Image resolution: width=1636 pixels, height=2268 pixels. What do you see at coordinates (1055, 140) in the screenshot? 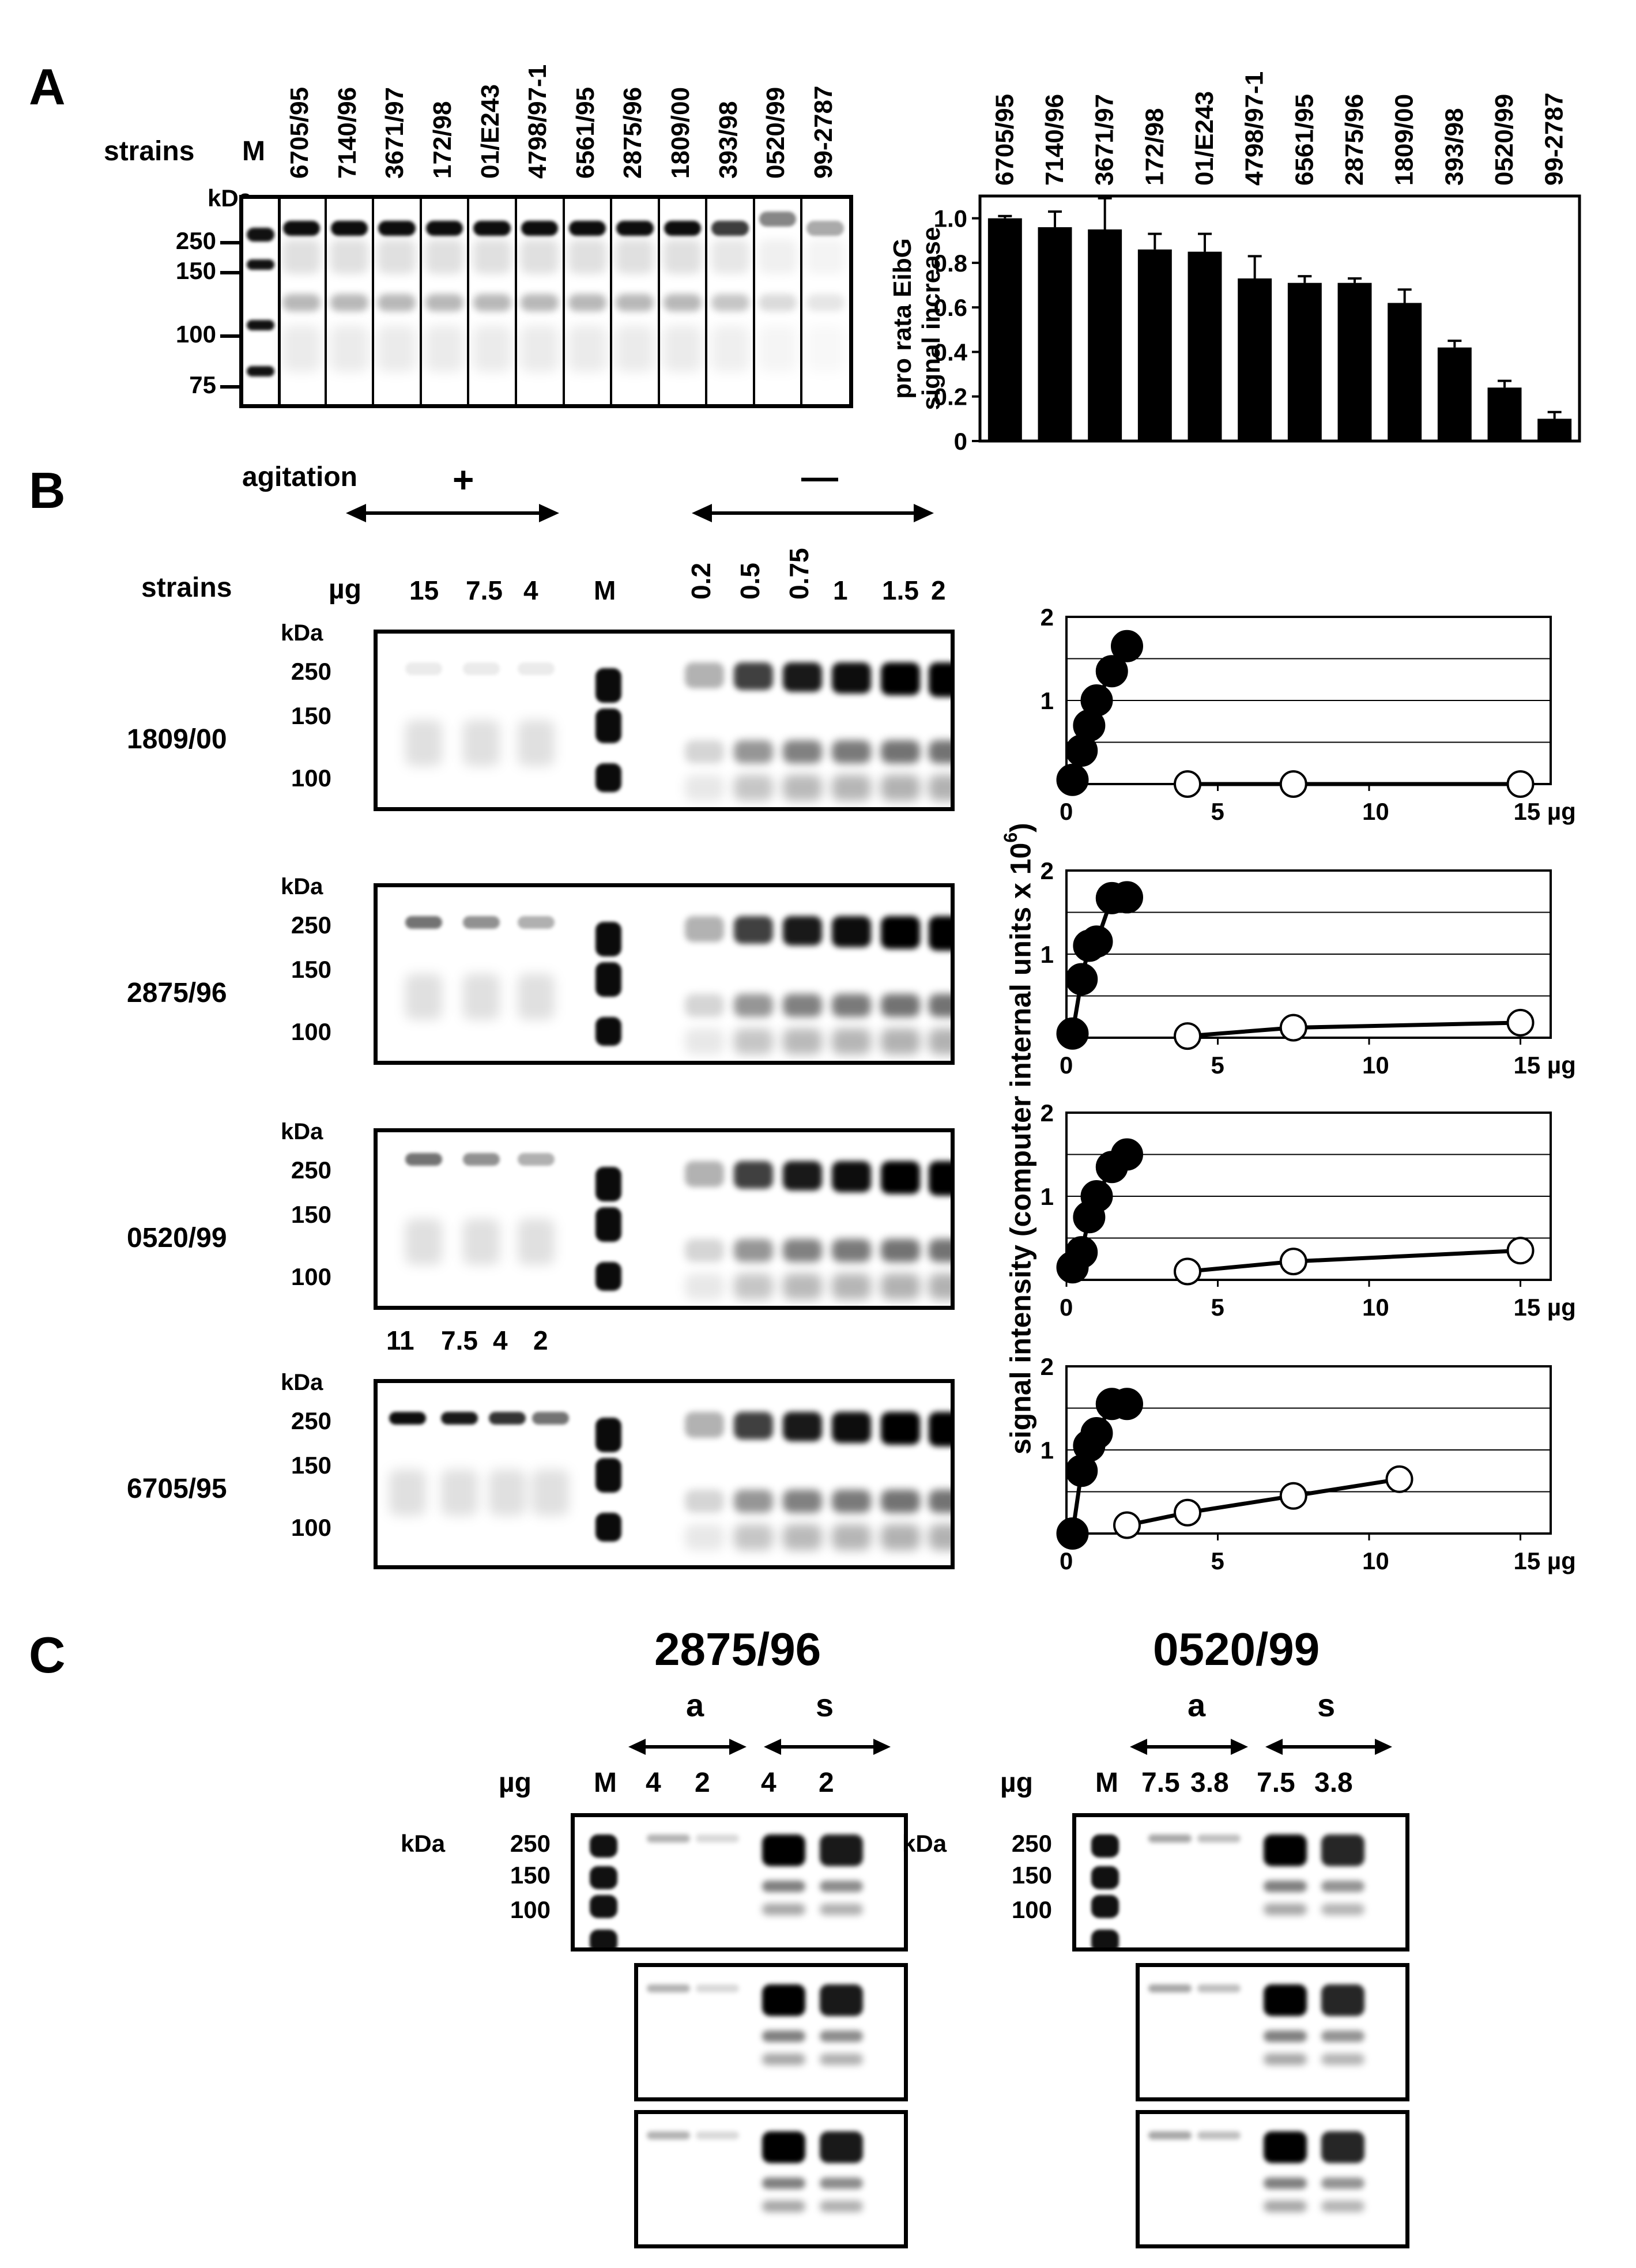
I see `x-category-label: 7140/96` at bounding box center [1055, 140].